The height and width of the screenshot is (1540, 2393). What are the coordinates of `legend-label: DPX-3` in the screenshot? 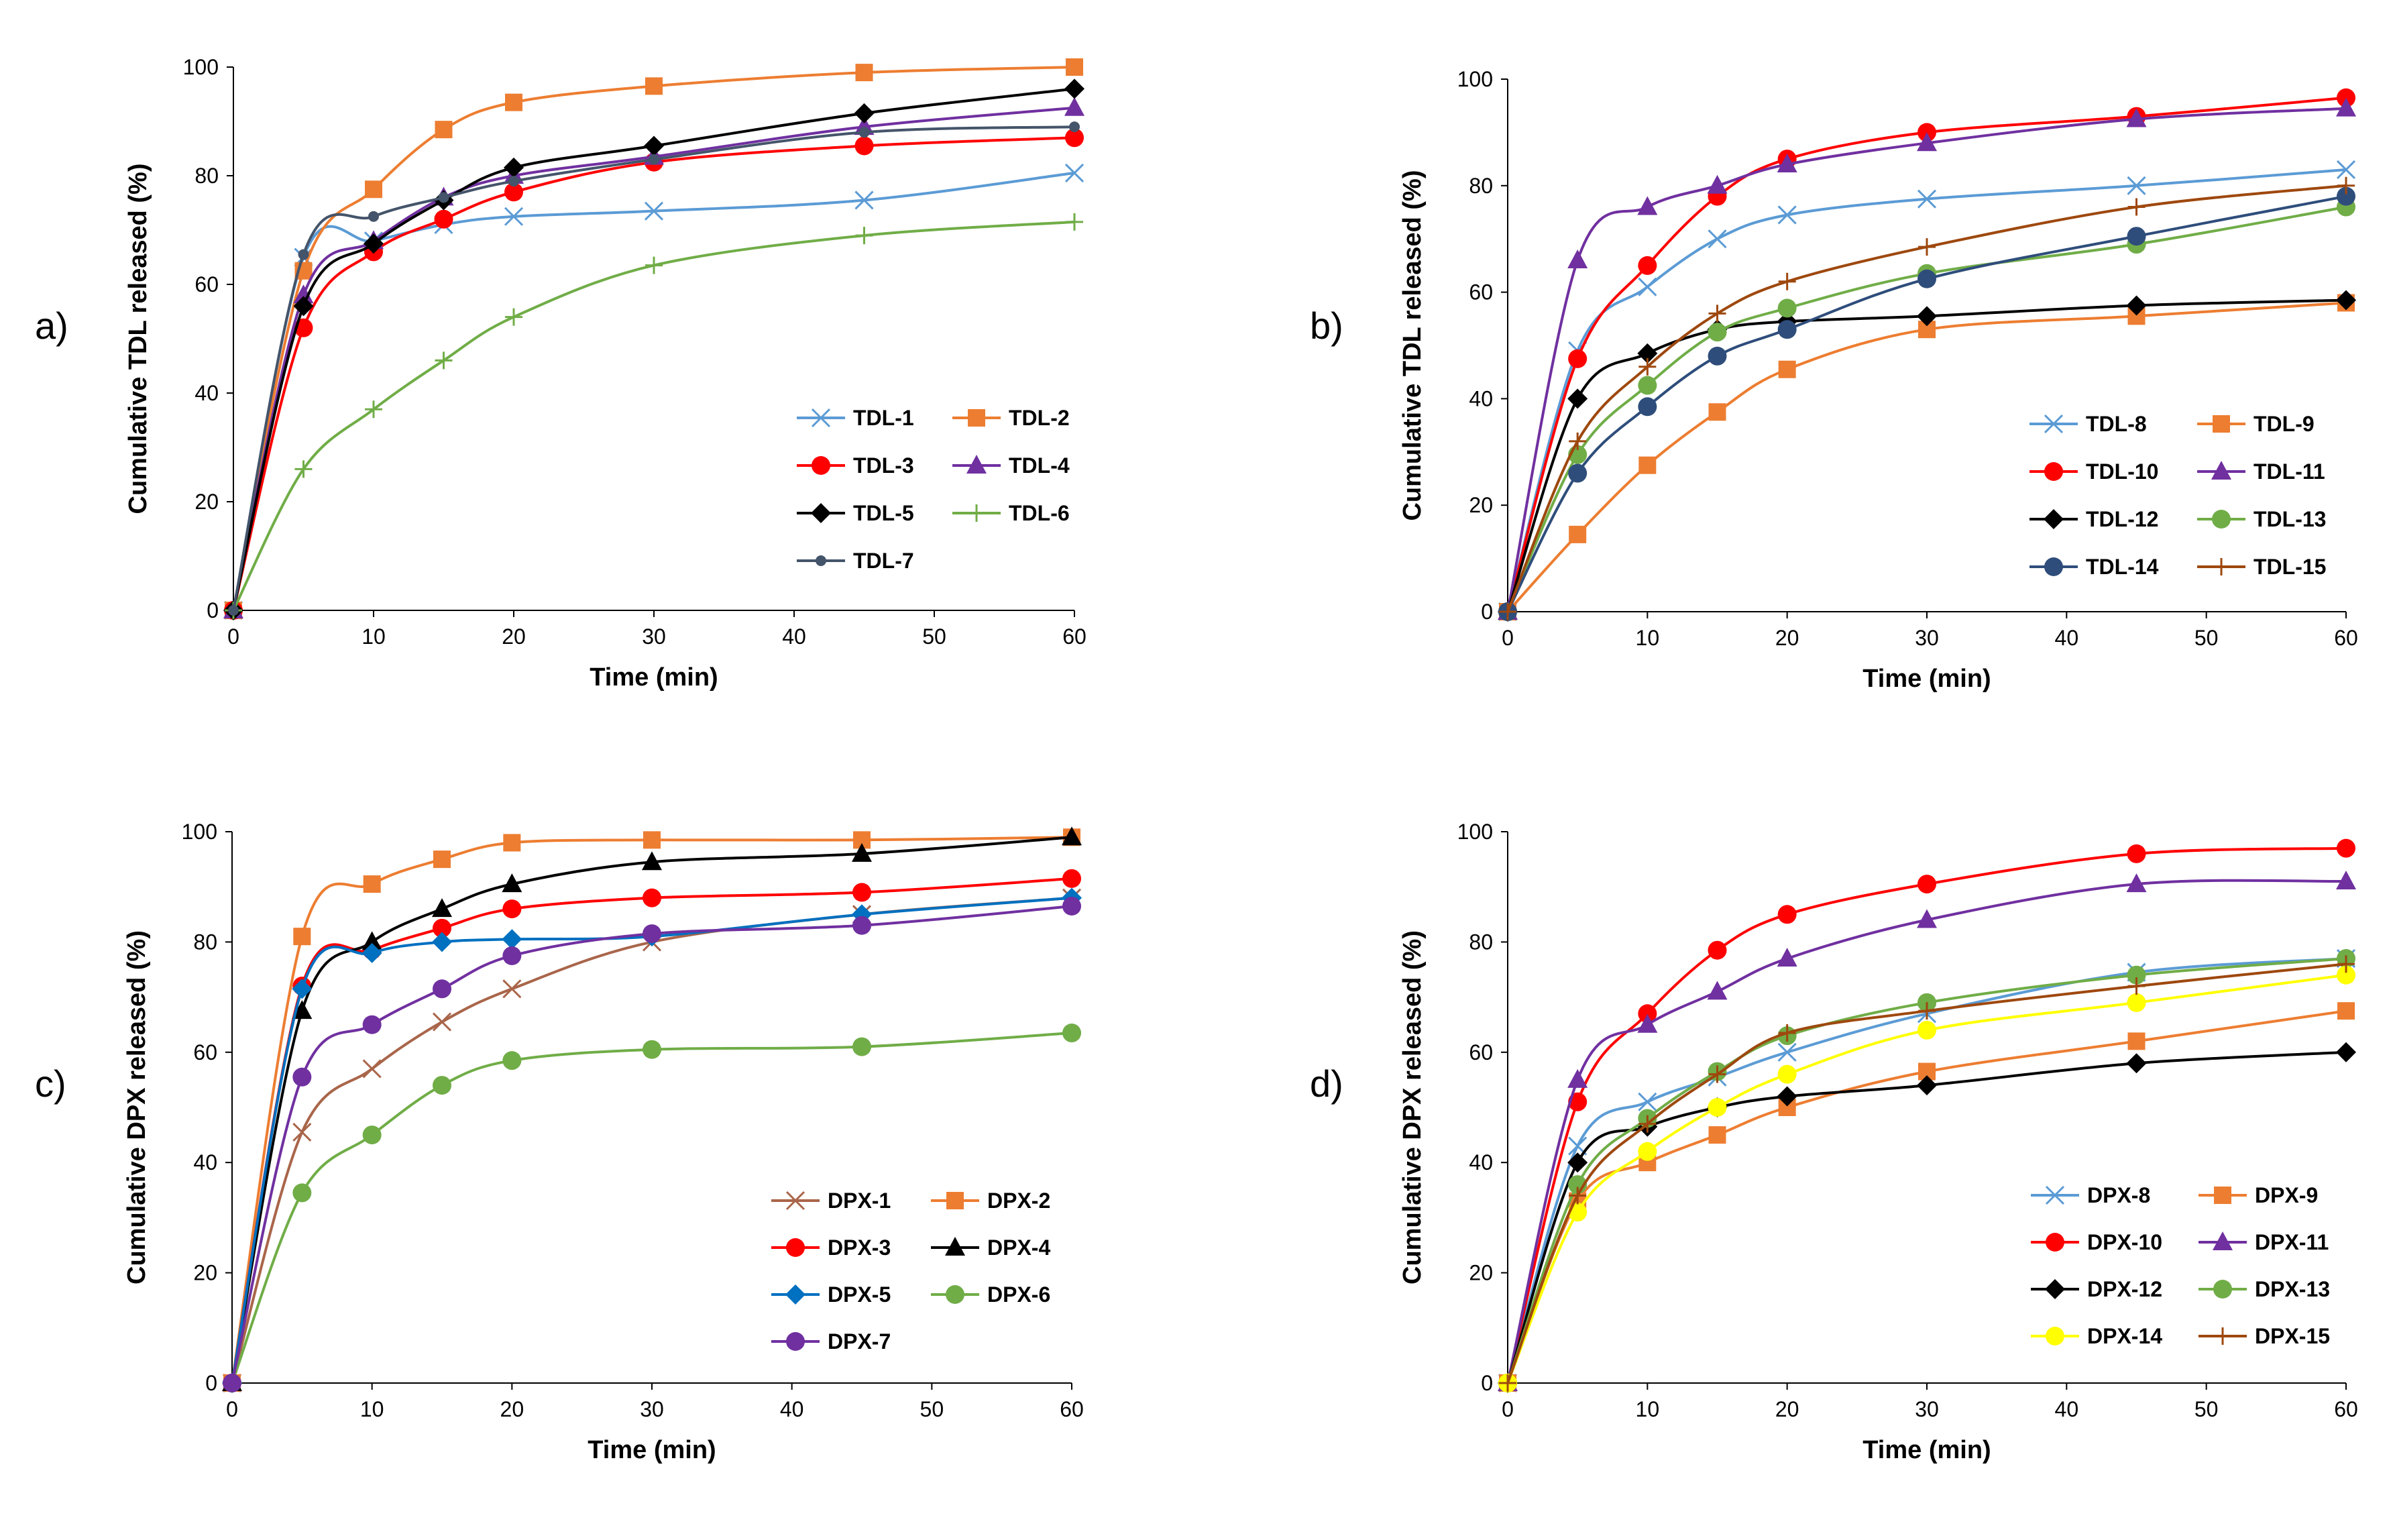 It's located at (859, 1248).